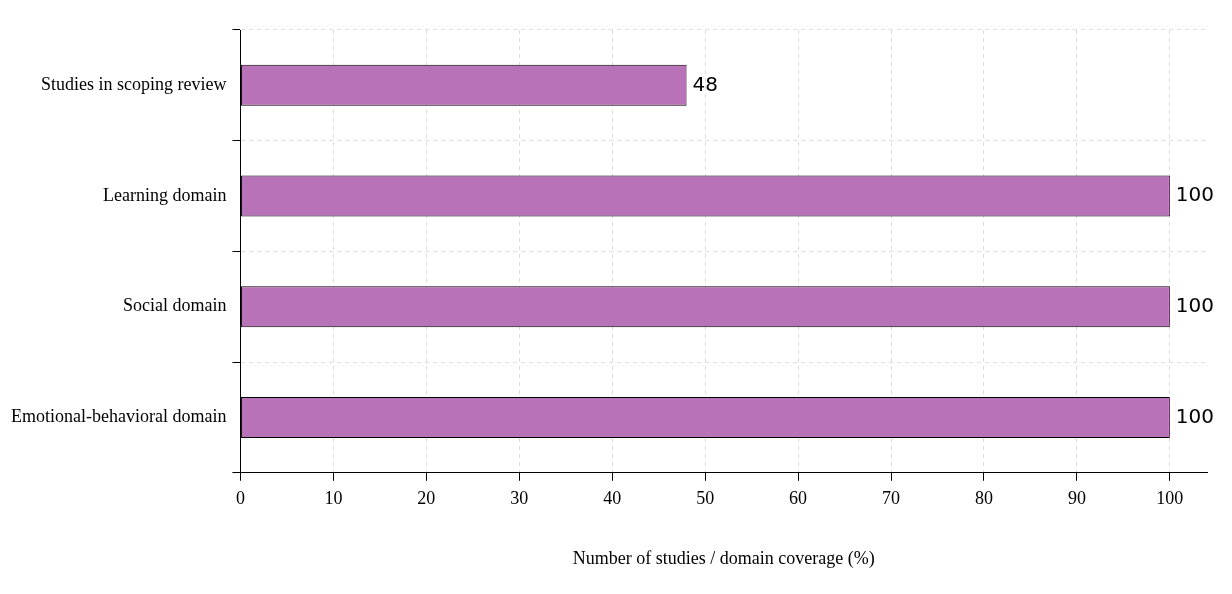 This screenshot has height=594, width=1232. Describe the element at coordinates (333, 498) in the screenshot. I see `x-tick-label: 10` at that location.